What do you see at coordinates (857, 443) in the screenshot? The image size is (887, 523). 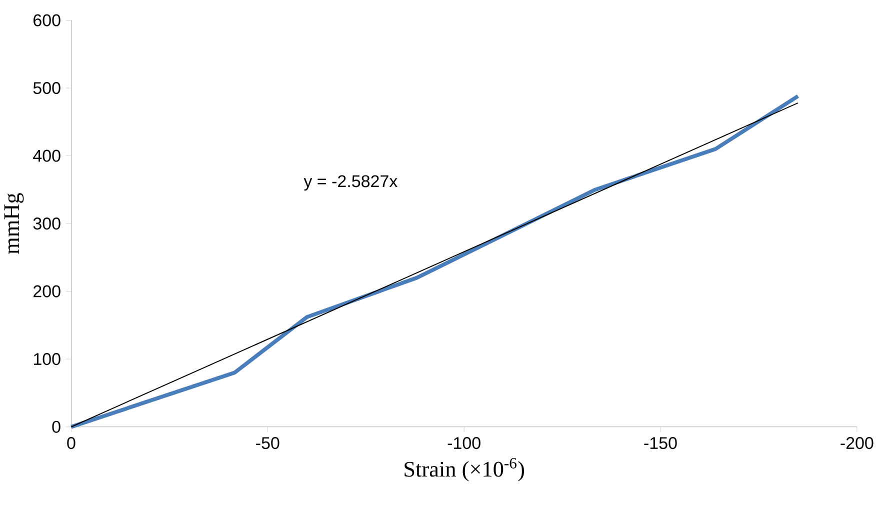 I see `x-tick-label: -200` at bounding box center [857, 443].